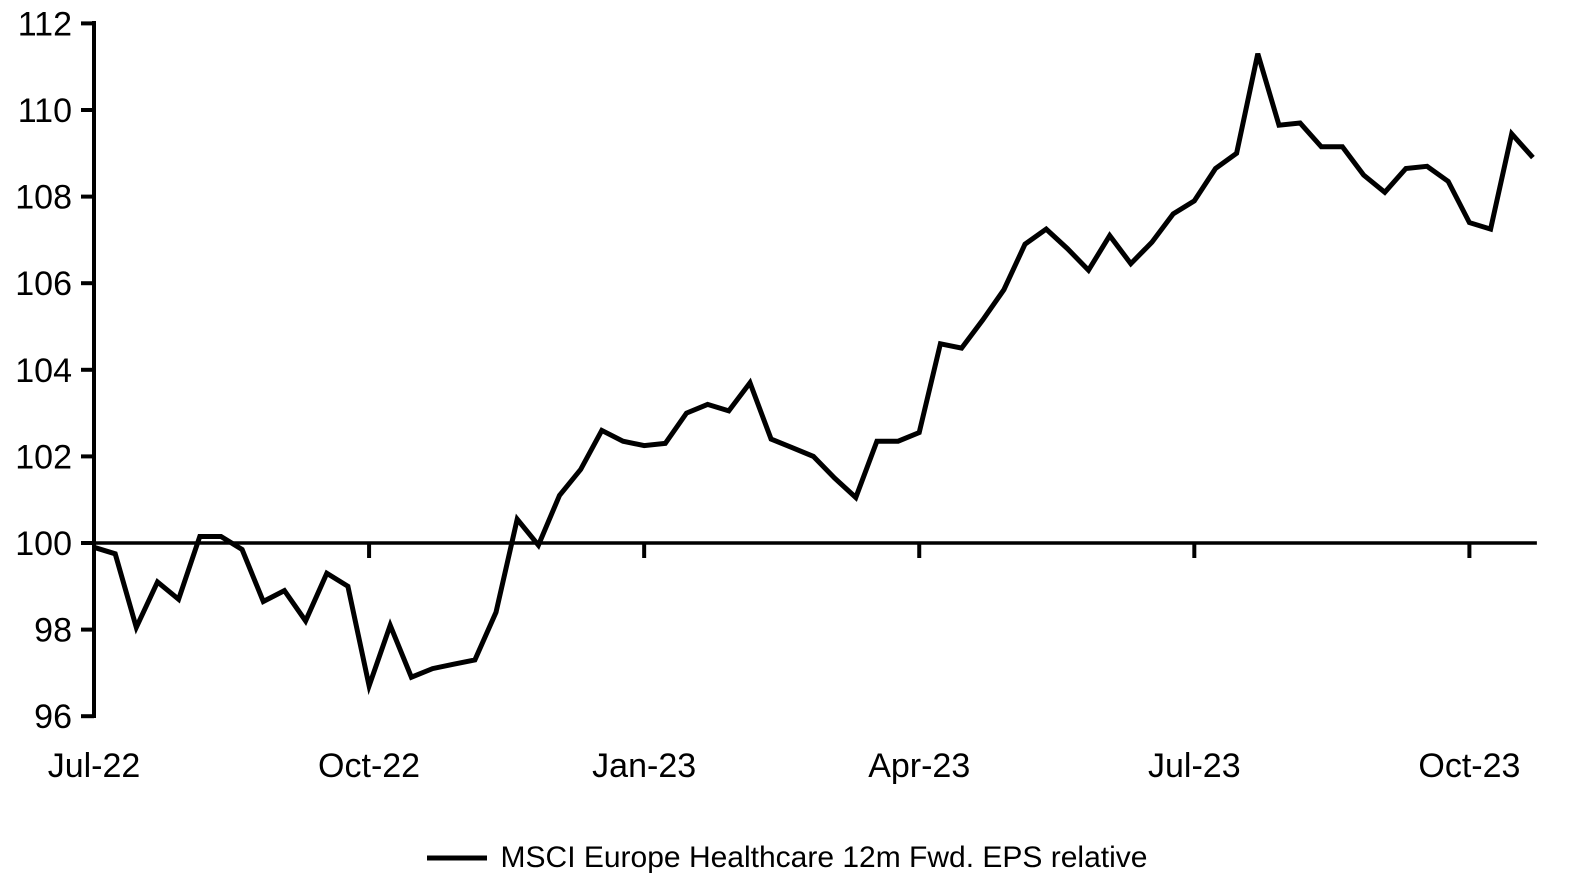 Image resolution: width=1573 pixels, height=894 pixels. What do you see at coordinates (94, 766) in the screenshot?
I see `x-tick-label: Jul-22` at bounding box center [94, 766].